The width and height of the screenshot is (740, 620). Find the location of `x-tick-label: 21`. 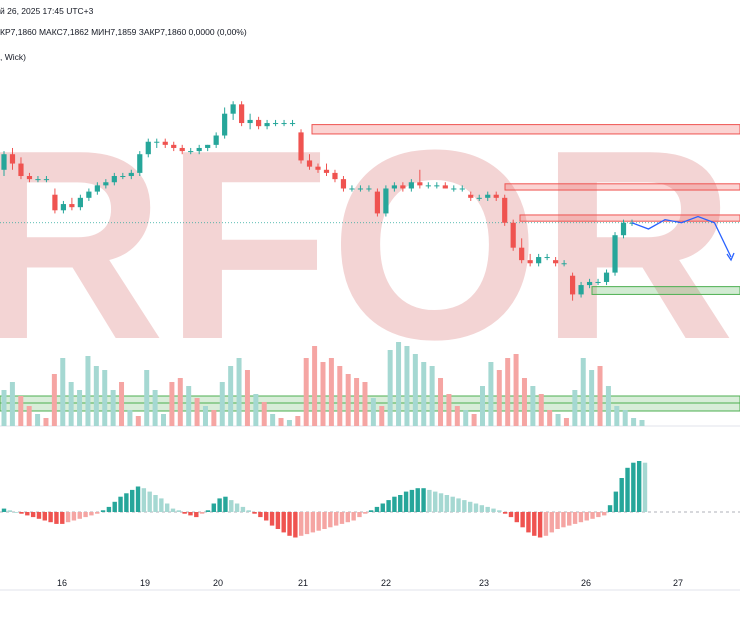

x-tick-label: 21 is located at coordinates (303, 583).